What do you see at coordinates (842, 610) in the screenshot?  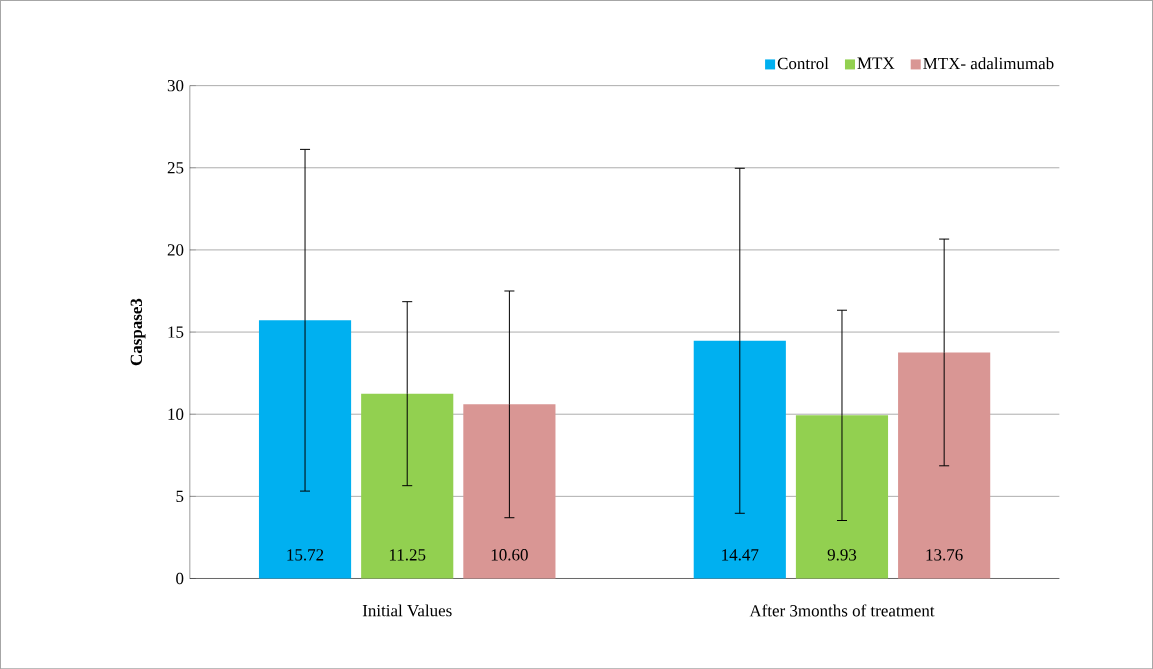 I see `x-tick-label: After 3months of treatment` at bounding box center [842, 610].